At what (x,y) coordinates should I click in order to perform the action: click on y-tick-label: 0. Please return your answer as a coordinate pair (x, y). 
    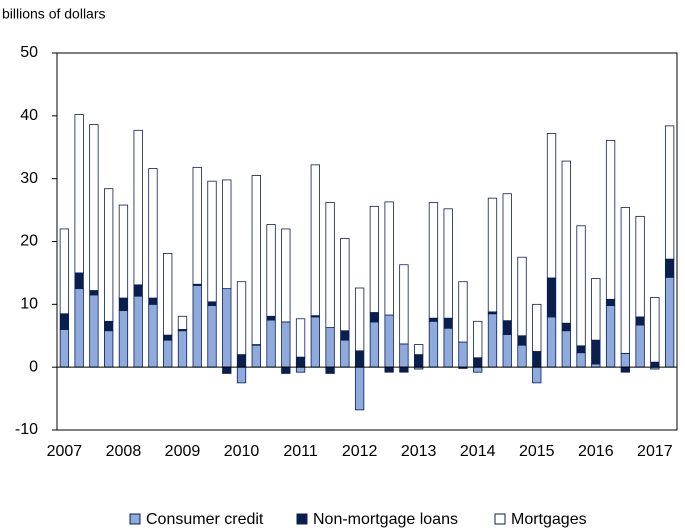
    Looking at the image, I should click on (33, 366).